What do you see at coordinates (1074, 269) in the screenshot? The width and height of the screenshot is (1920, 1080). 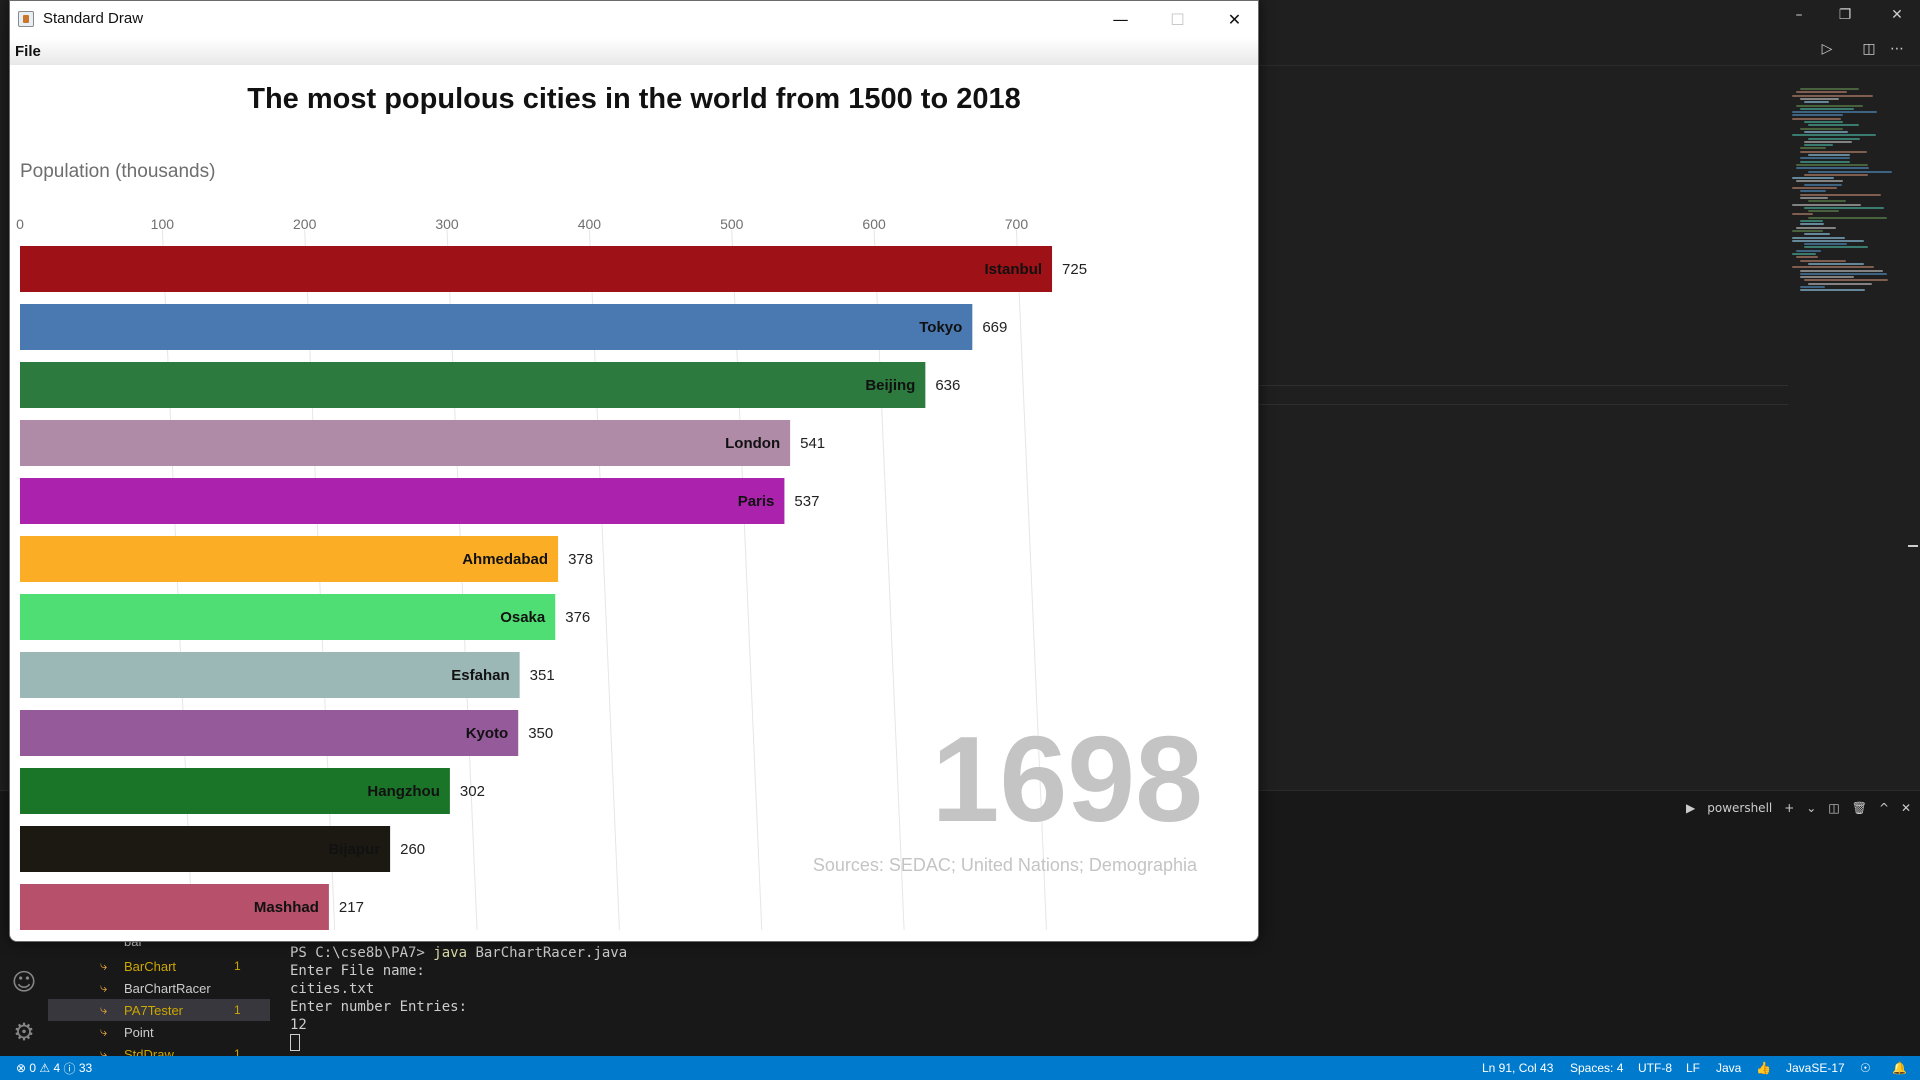 I see `bar-value-label: 725` at bounding box center [1074, 269].